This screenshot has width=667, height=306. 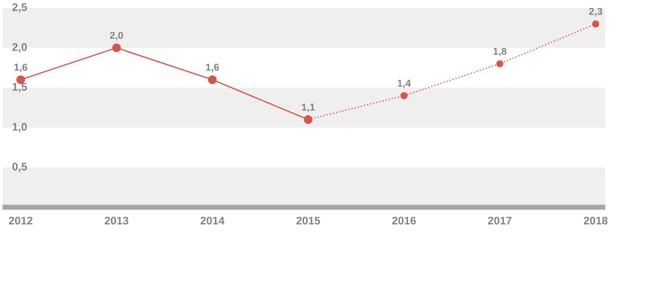 I want to click on x-tick-label: 2012, so click(x=20, y=220).